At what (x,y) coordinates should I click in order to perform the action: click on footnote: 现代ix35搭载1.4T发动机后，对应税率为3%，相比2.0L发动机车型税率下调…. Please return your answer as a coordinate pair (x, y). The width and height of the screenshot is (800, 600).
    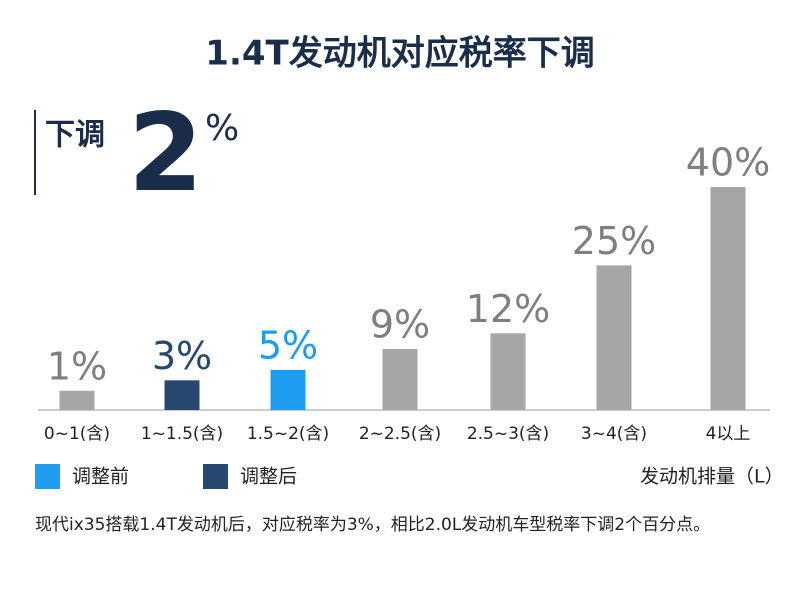
    Looking at the image, I should click on (373, 525).